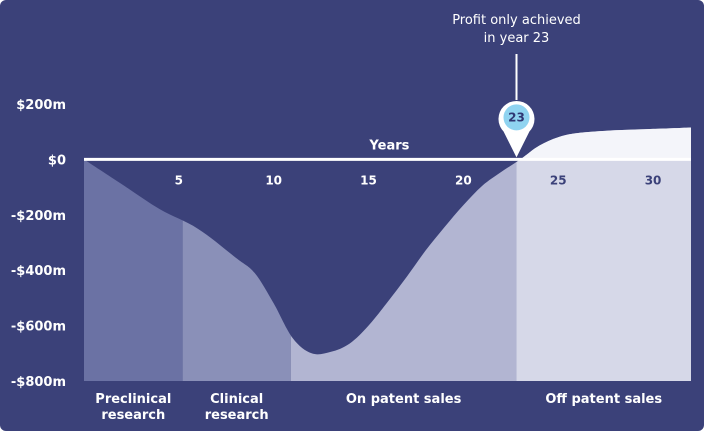 Image resolution: width=704 pixels, height=431 pixels. I want to click on annotation-text: Profit only achieved in year 23, so click(516, 29).